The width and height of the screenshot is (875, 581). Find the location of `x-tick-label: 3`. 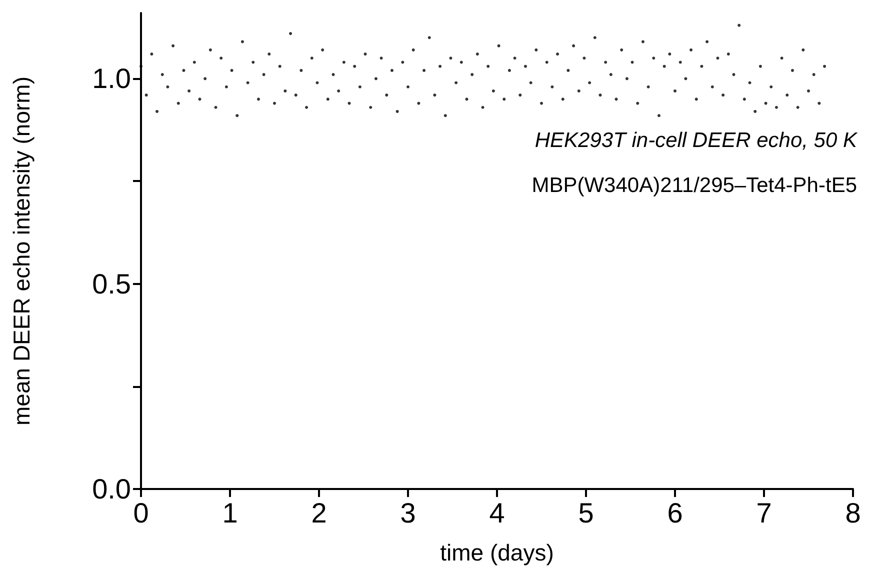

x-tick-label: 3 is located at coordinates (408, 513).